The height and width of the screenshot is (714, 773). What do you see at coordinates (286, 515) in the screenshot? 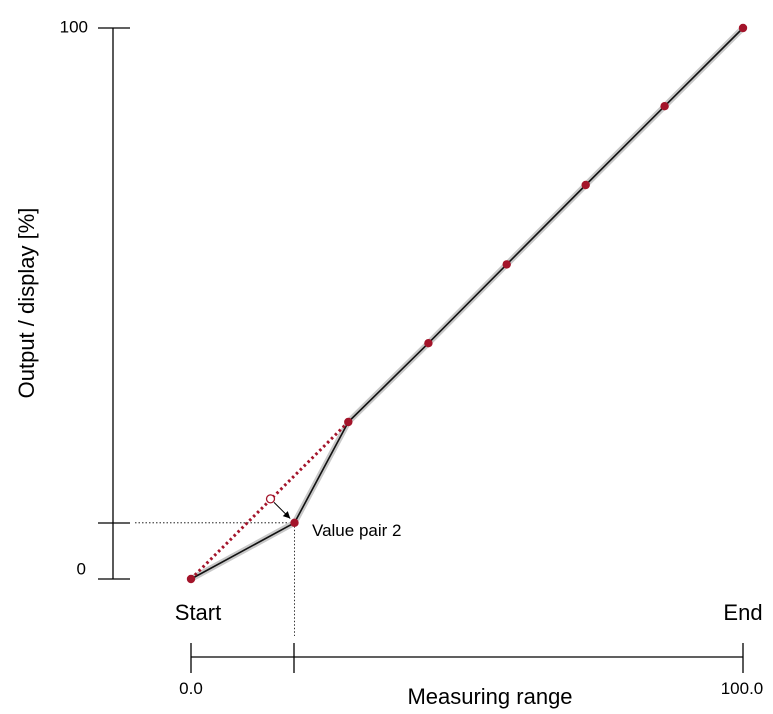
I see `correction-arrow-head` at bounding box center [286, 515].